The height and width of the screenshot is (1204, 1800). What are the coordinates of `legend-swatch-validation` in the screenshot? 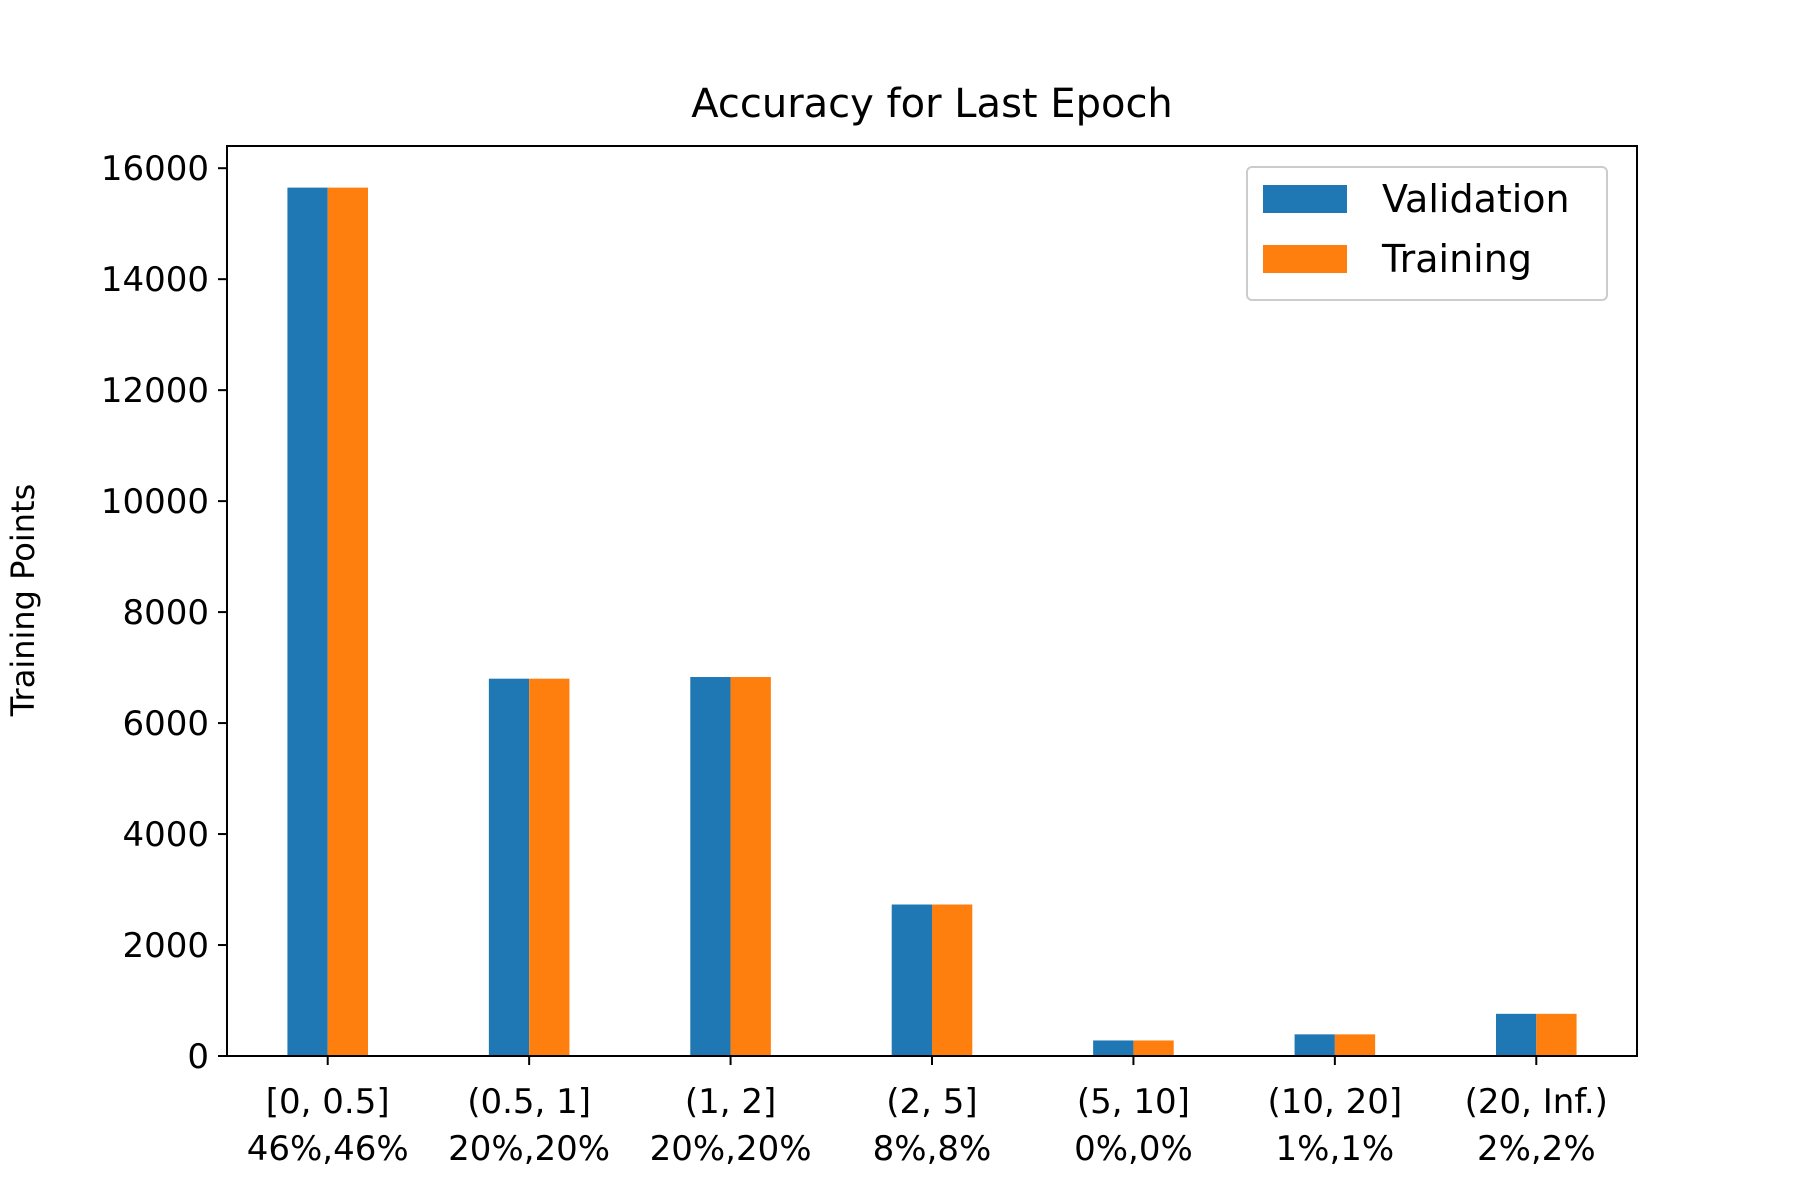 It's located at (1305, 199).